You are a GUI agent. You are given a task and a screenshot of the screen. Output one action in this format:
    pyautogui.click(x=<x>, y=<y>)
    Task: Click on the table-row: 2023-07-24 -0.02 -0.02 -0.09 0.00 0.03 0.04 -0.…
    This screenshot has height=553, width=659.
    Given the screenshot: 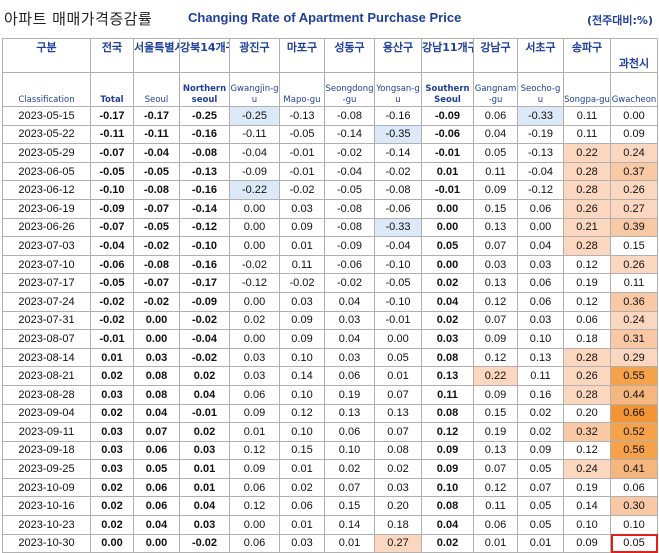 What is the action you would take?
    pyautogui.click(x=330, y=301)
    